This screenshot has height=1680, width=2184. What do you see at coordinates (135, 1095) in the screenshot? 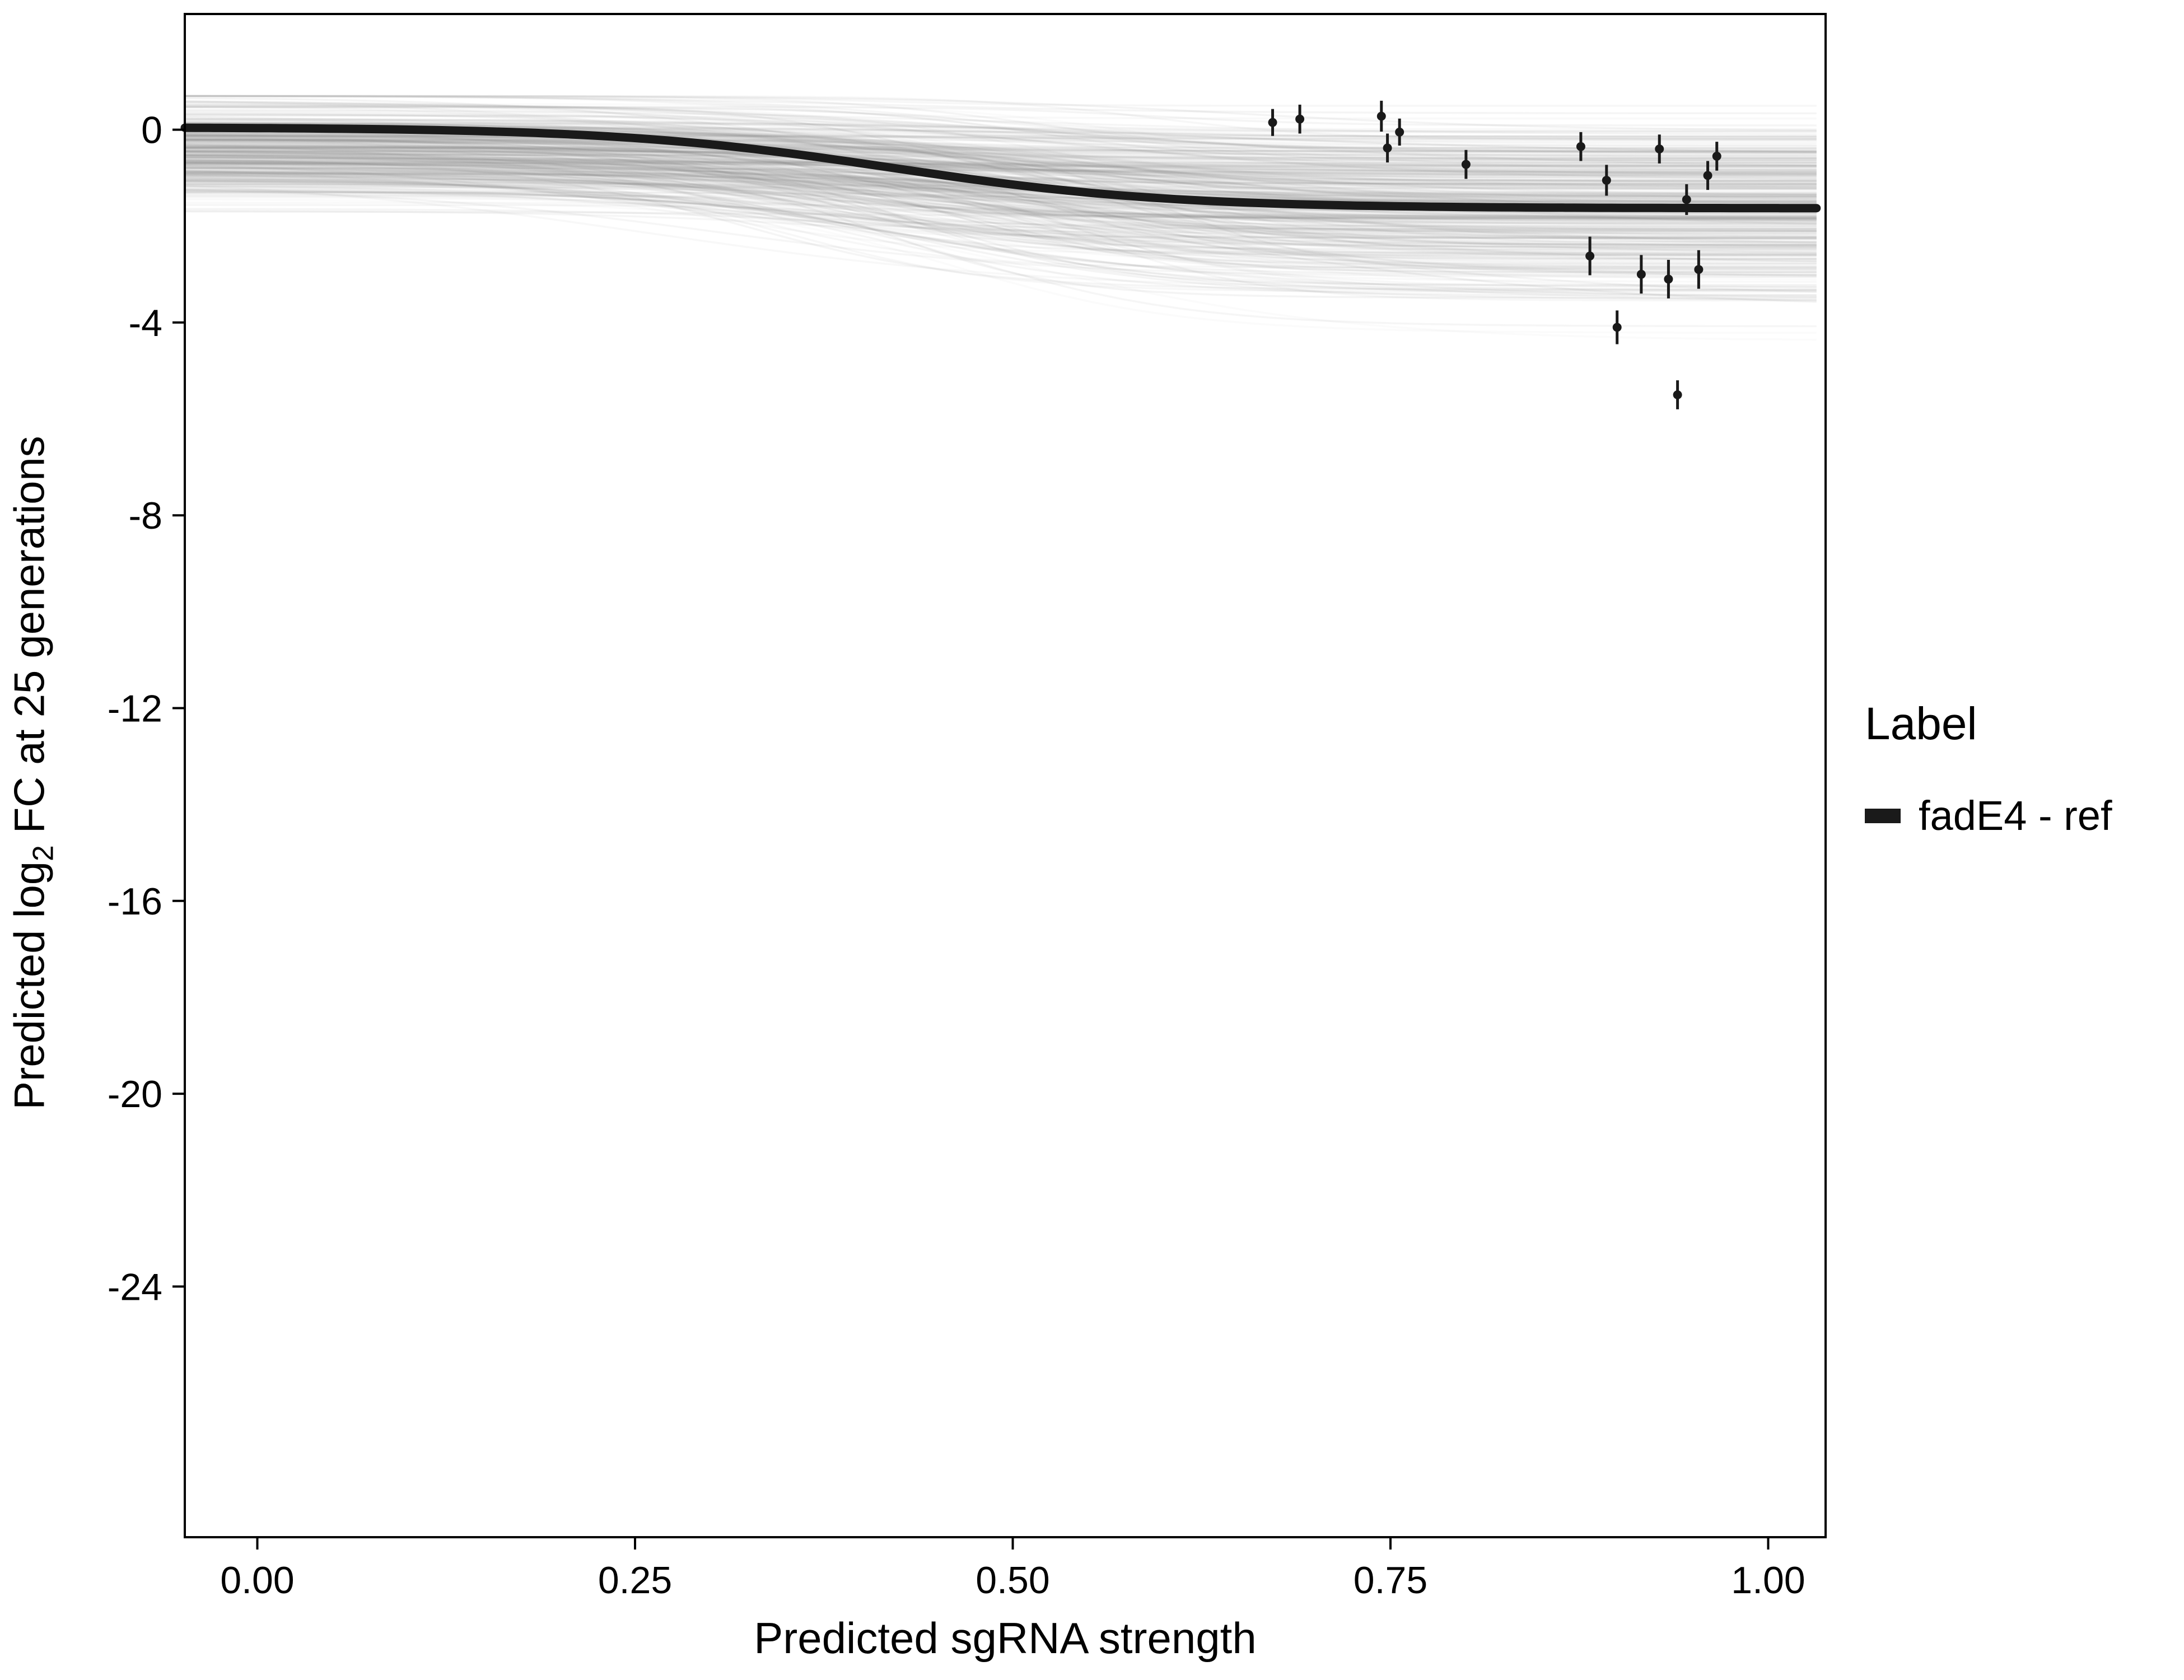
I see `y-tick-label: -20` at bounding box center [135, 1095].